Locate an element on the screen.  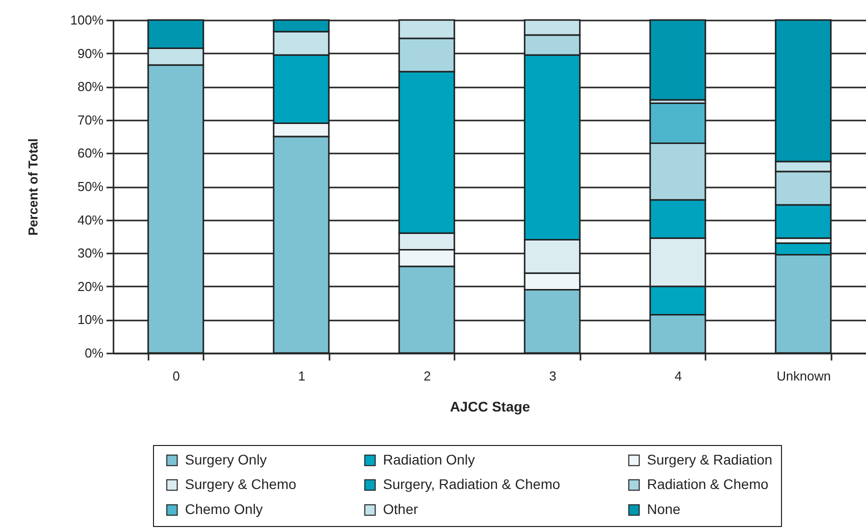
legend-label: None is located at coordinates (664, 509).